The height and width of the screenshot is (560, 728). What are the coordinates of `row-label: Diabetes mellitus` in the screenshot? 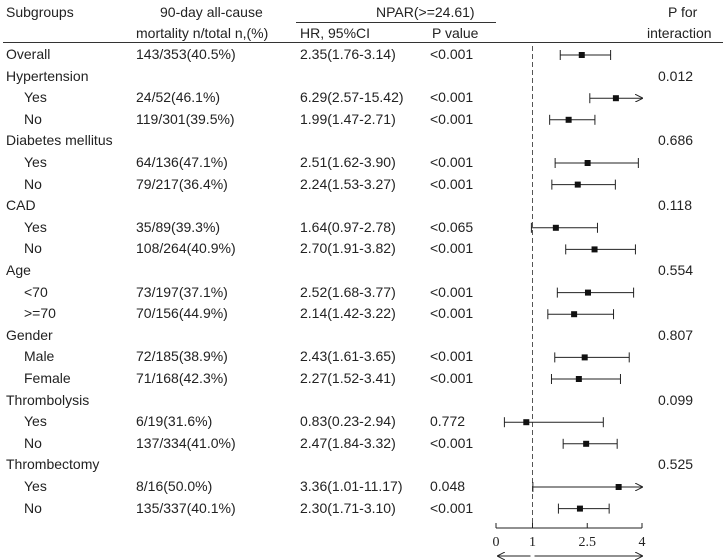 It's located at (59, 140).